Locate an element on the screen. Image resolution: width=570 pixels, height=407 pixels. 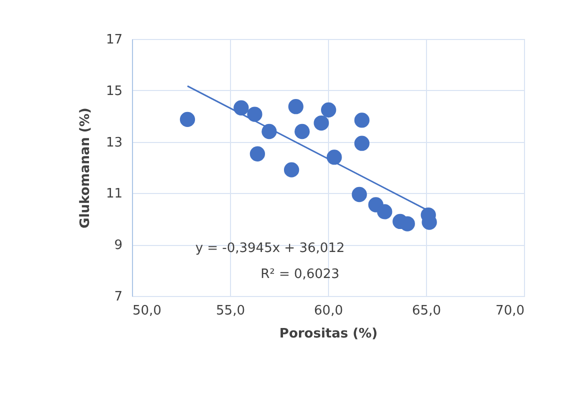
y-tick-label: 11 is located at coordinates (114, 194).